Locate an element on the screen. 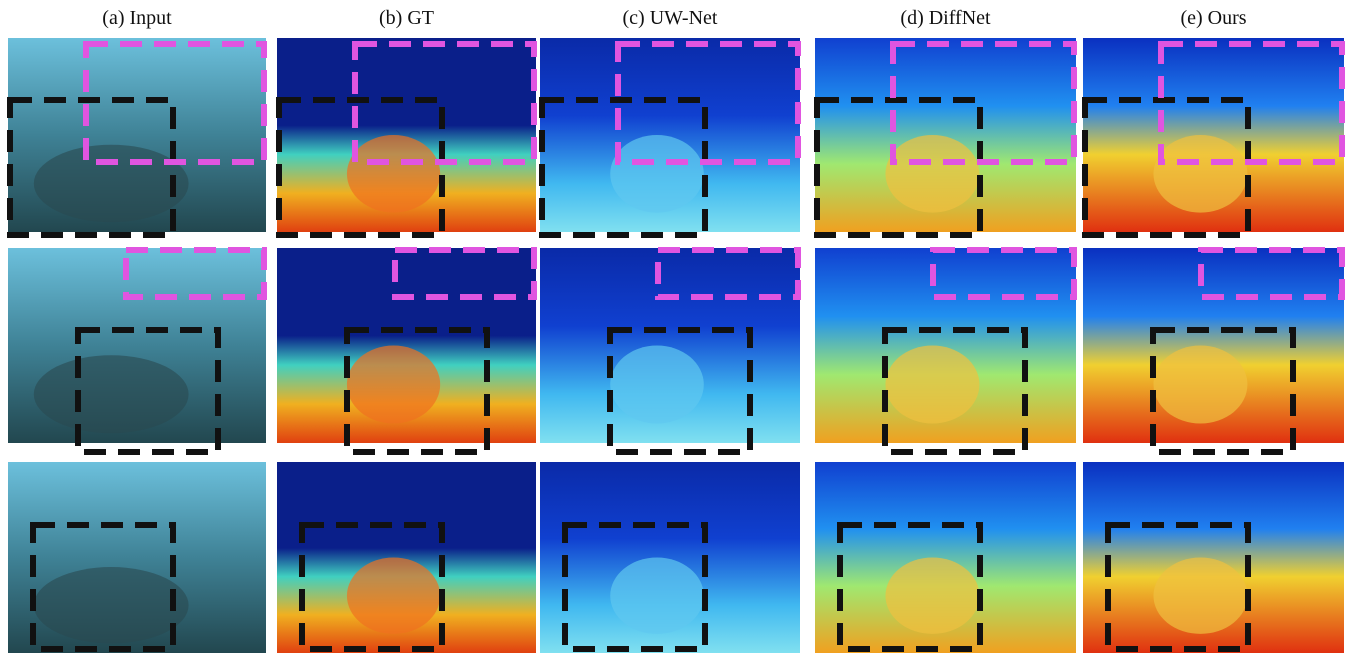 The image size is (1346, 653). column-header: (a) Input is located at coordinates (137, 18).